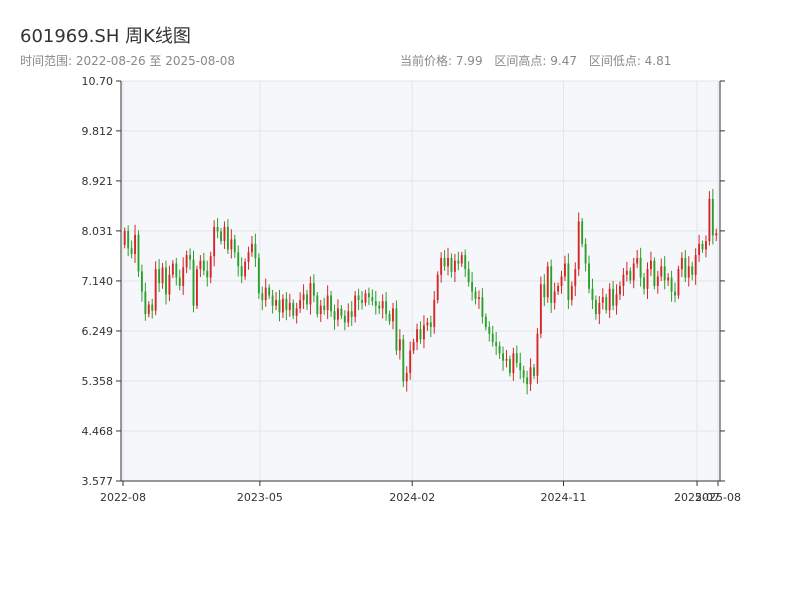  I want to click on y-tick-label: 3.577, so click(98, 481).